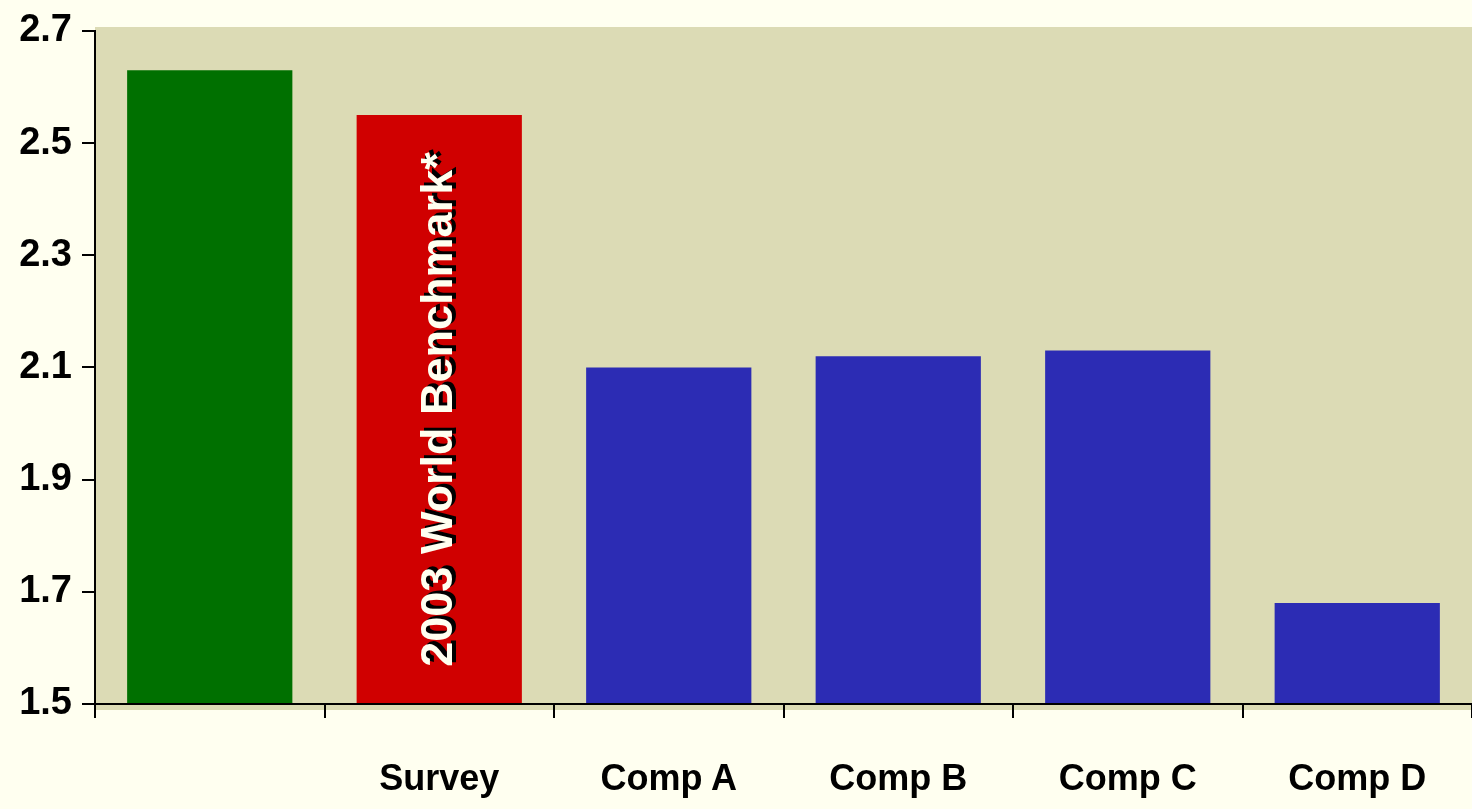  What do you see at coordinates (1127, 777) in the screenshot?
I see `x-tick-label: Comp C` at bounding box center [1127, 777].